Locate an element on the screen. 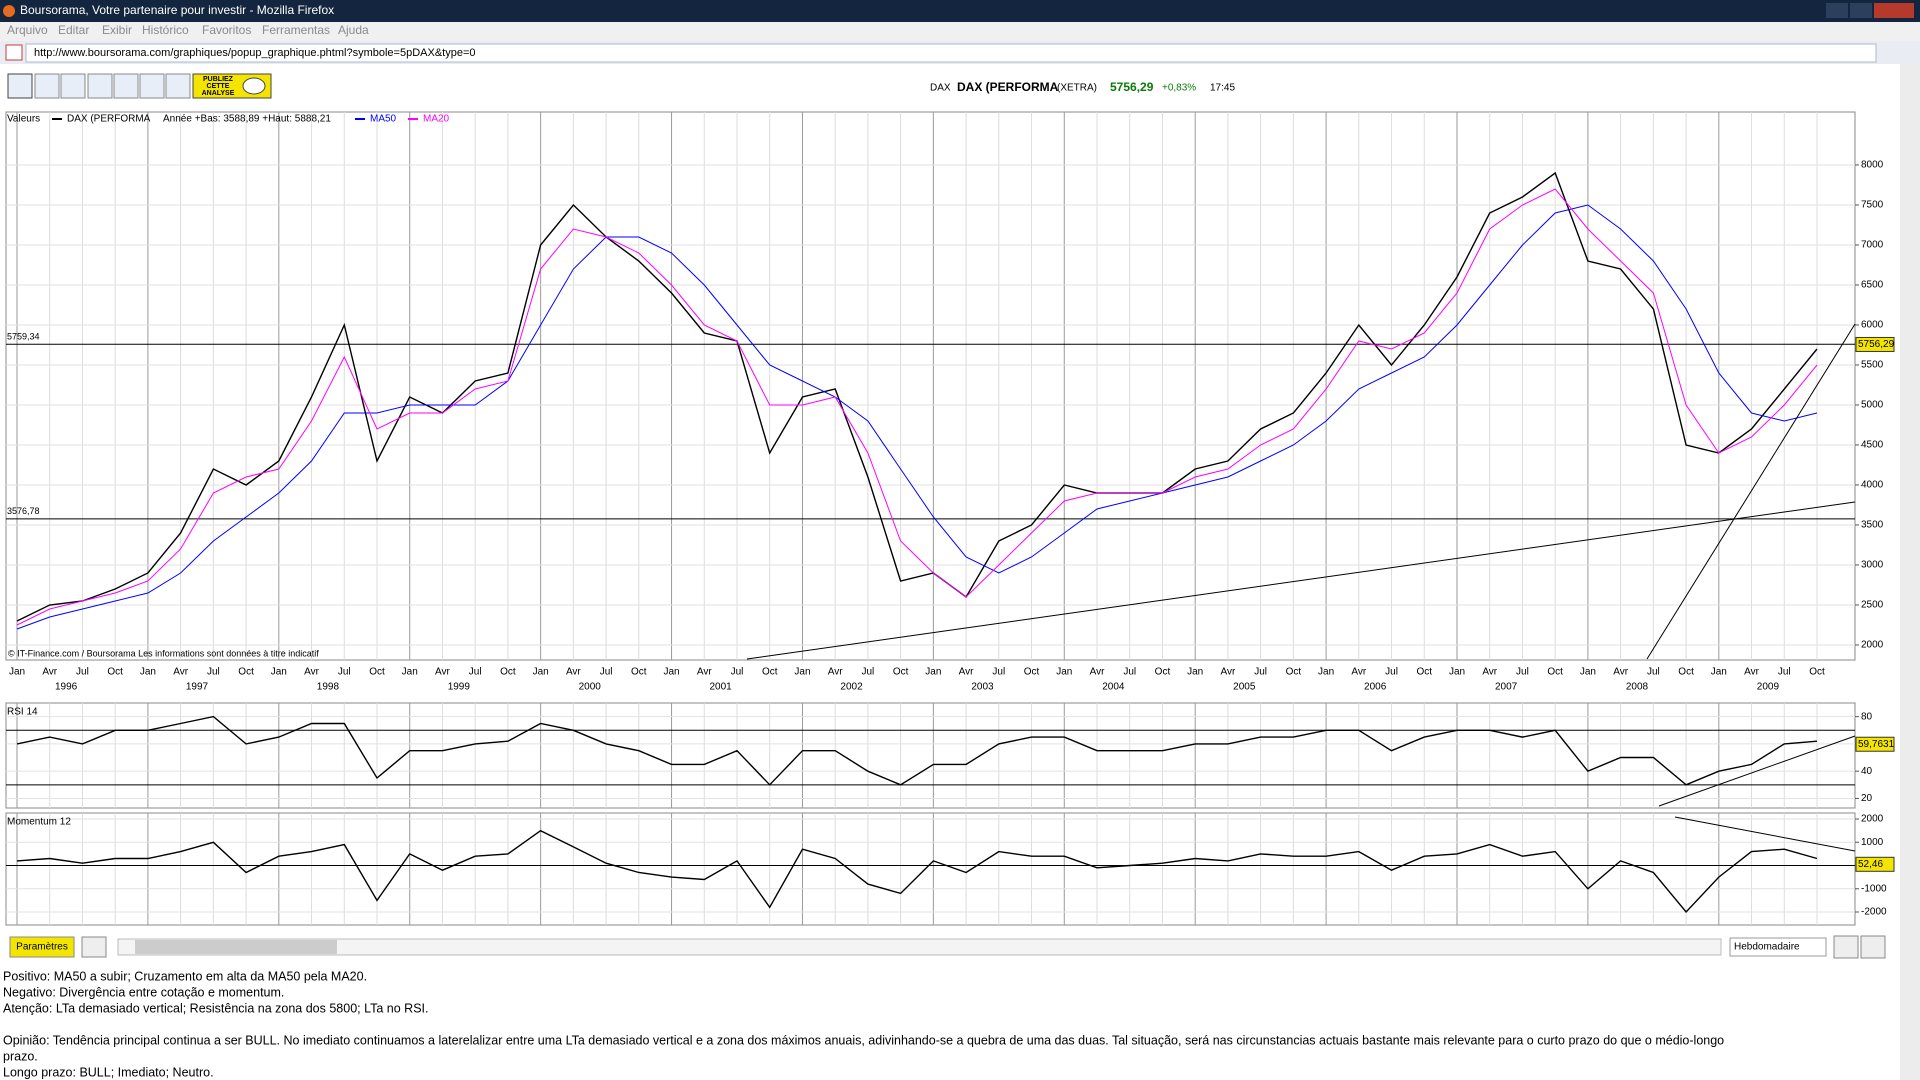 The image size is (1920, 1080). menu-item: Editar is located at coordinates (73, 30).